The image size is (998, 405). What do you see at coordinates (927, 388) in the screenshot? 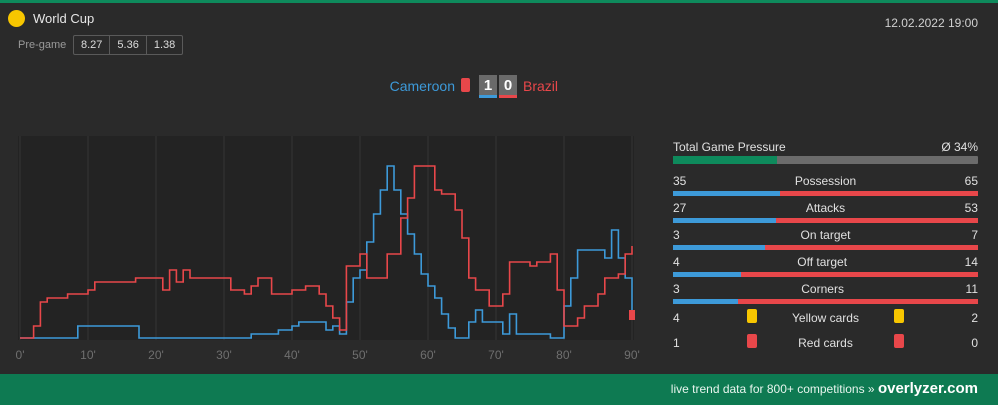
I see `footer-brand-link: overlyzer.com` at bounding box center [927, 388].